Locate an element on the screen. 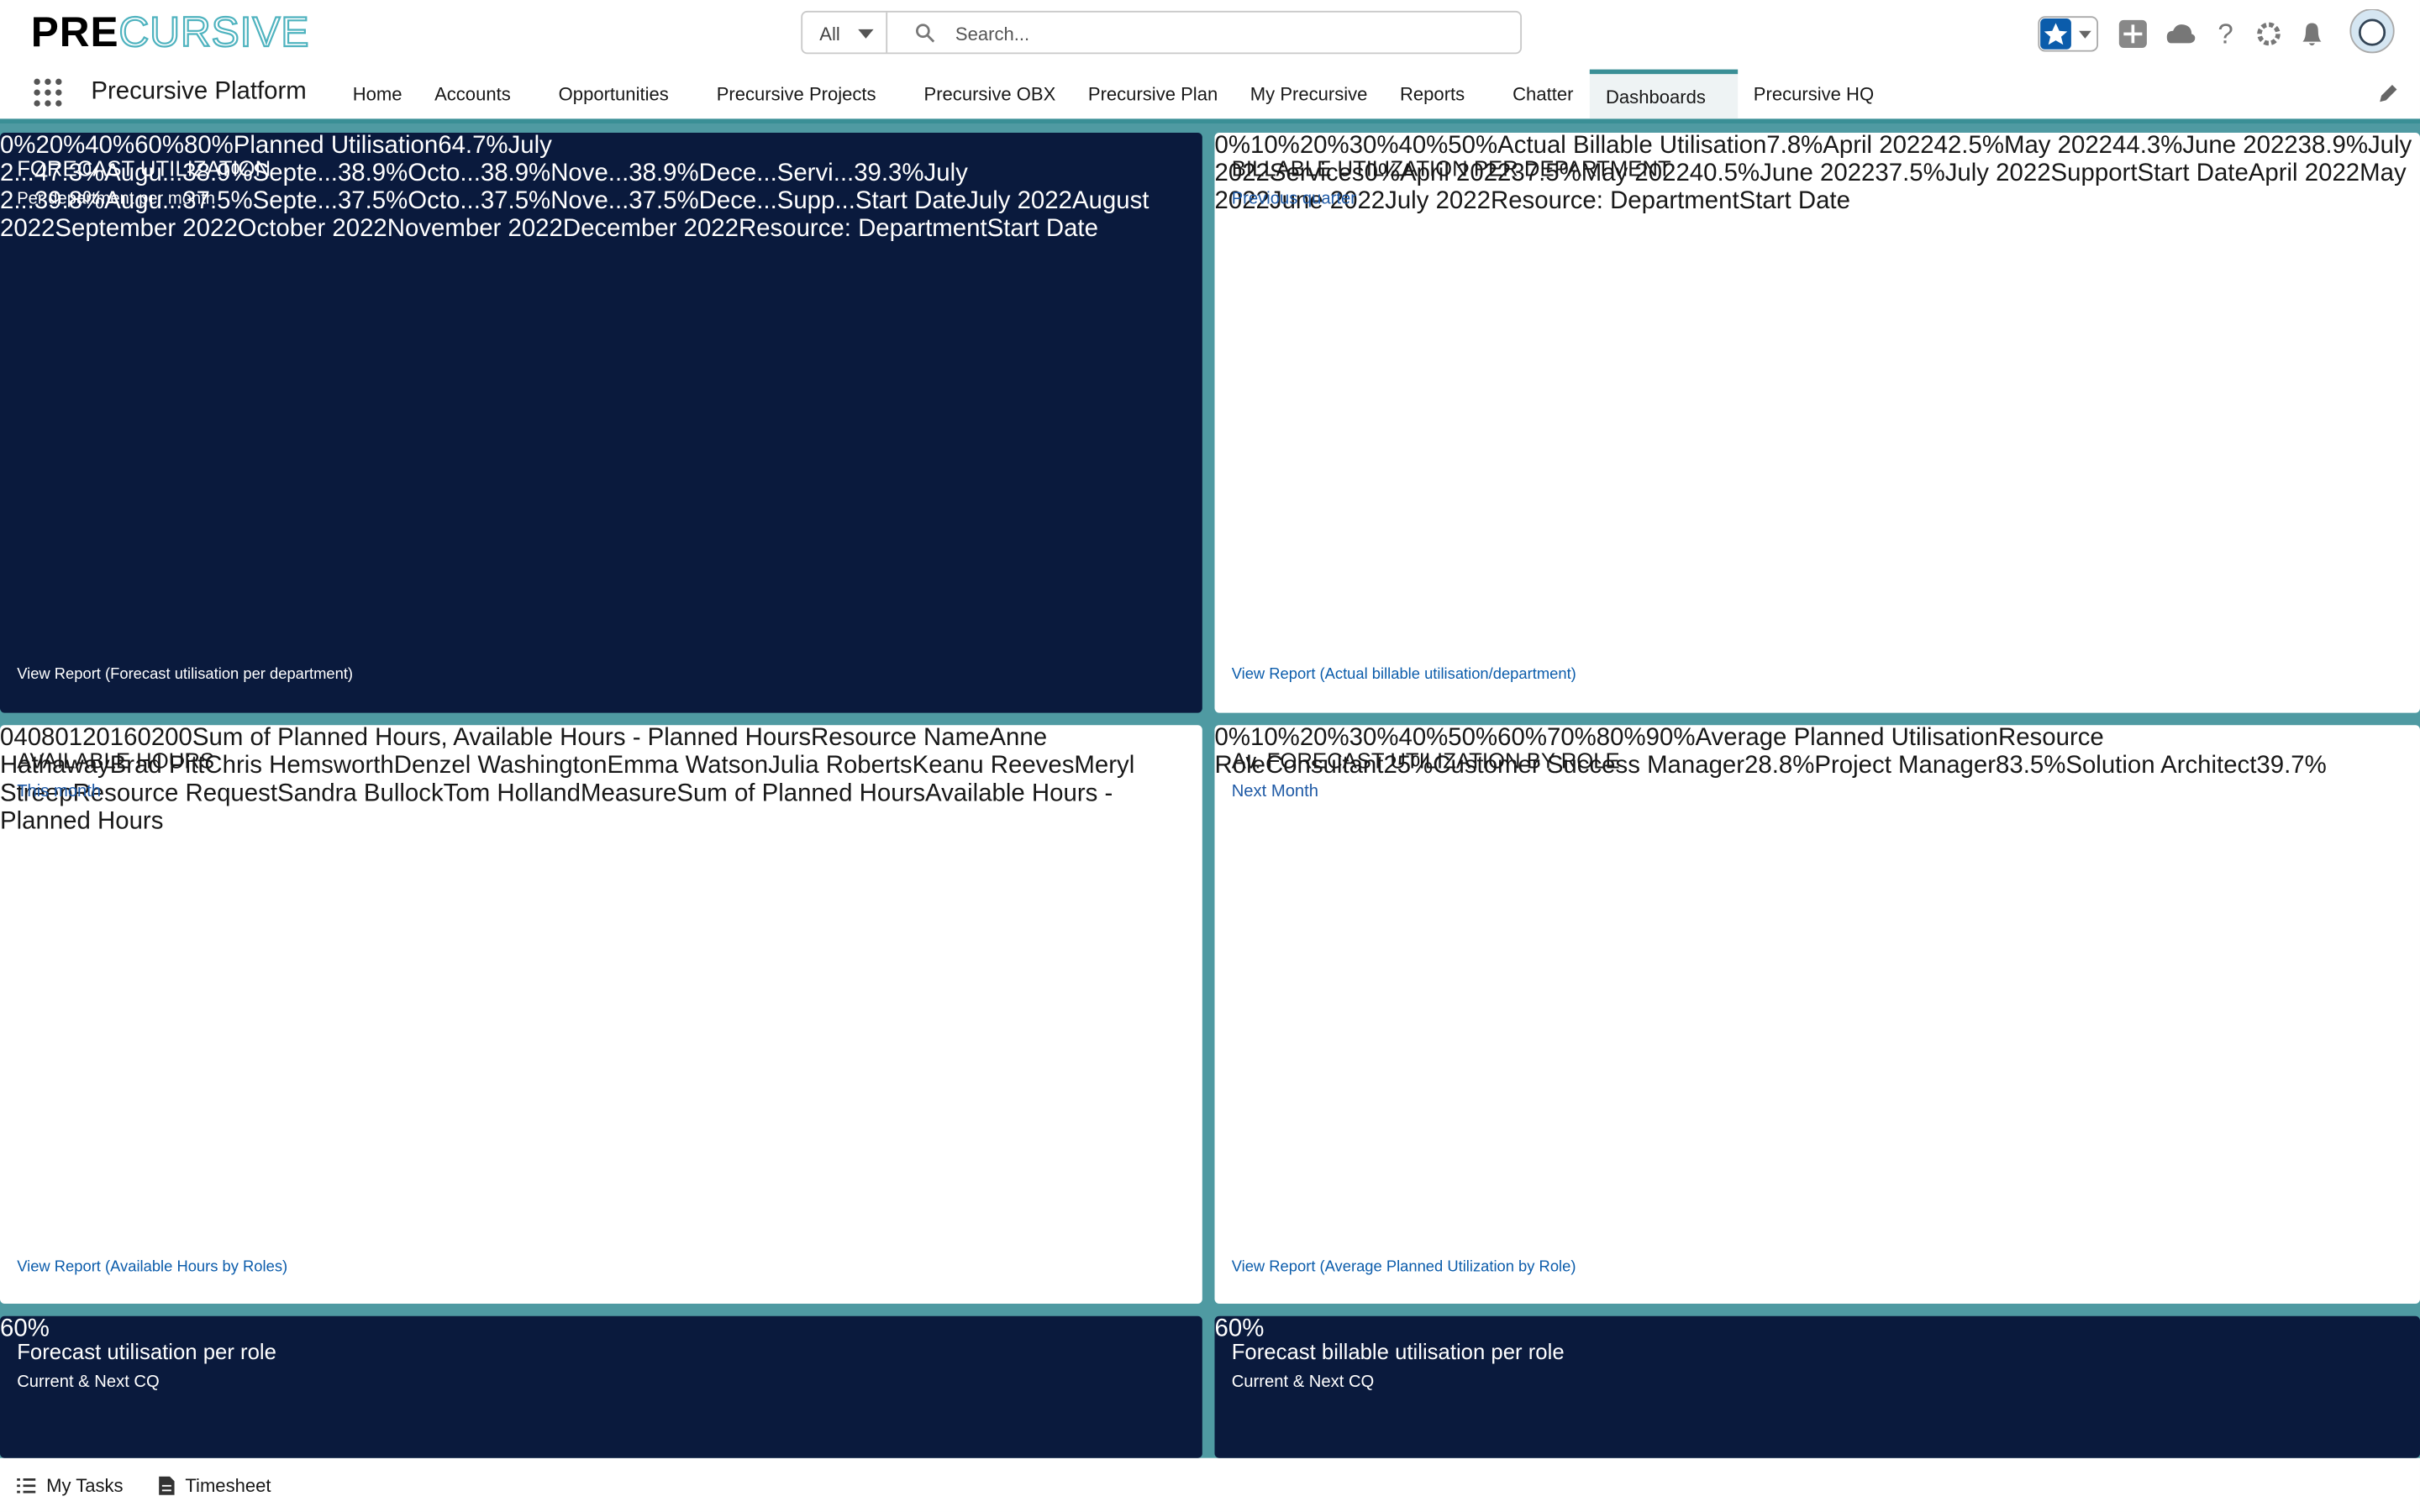 The height and width of the screenshot is (1512, 2420). y-tick-label: Anne Hathaway is located at coordinates (524, 752).